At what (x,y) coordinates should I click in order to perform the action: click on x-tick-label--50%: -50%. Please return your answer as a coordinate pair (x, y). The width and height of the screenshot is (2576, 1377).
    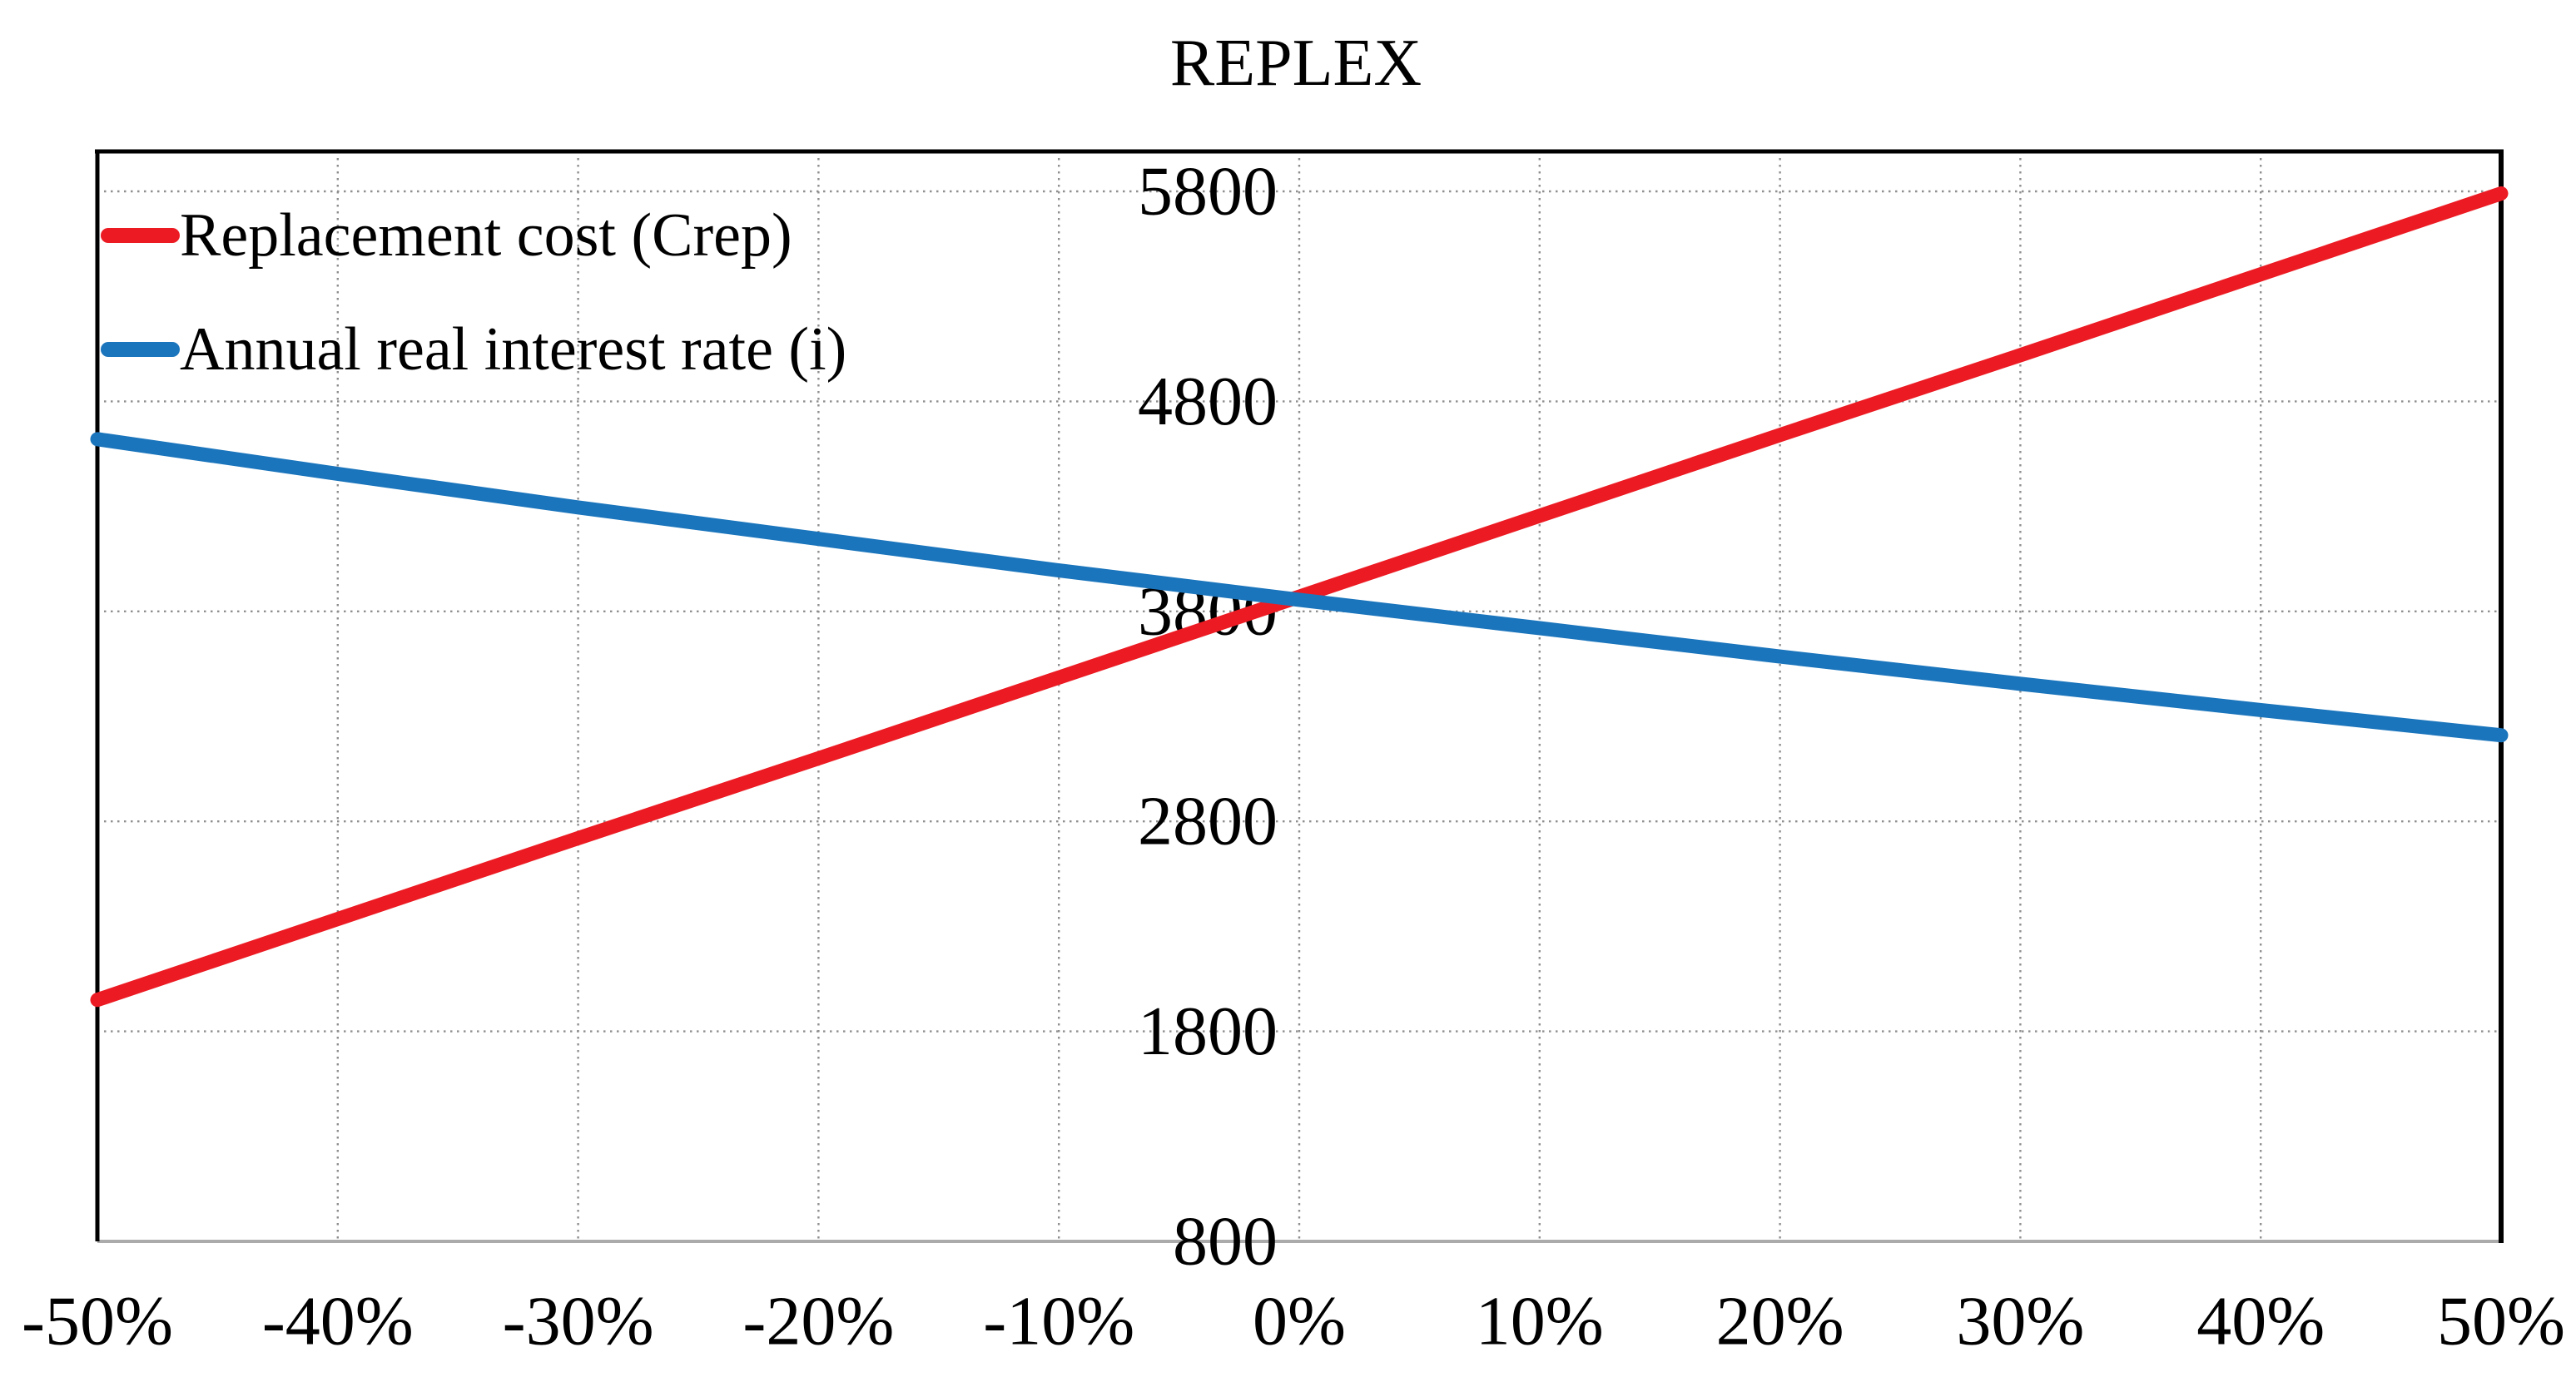
    Looking at the image, I should click on (97, 1321).